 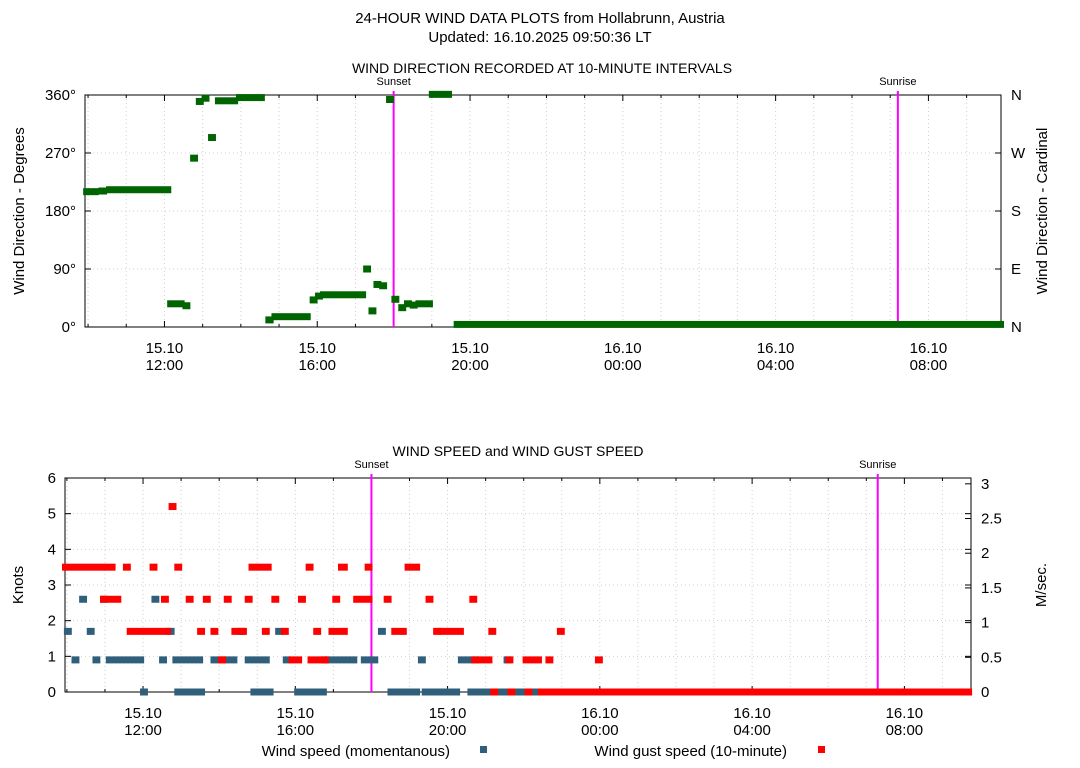 I want to click on y2-tick-label: 1, so click(x=985, y=623).